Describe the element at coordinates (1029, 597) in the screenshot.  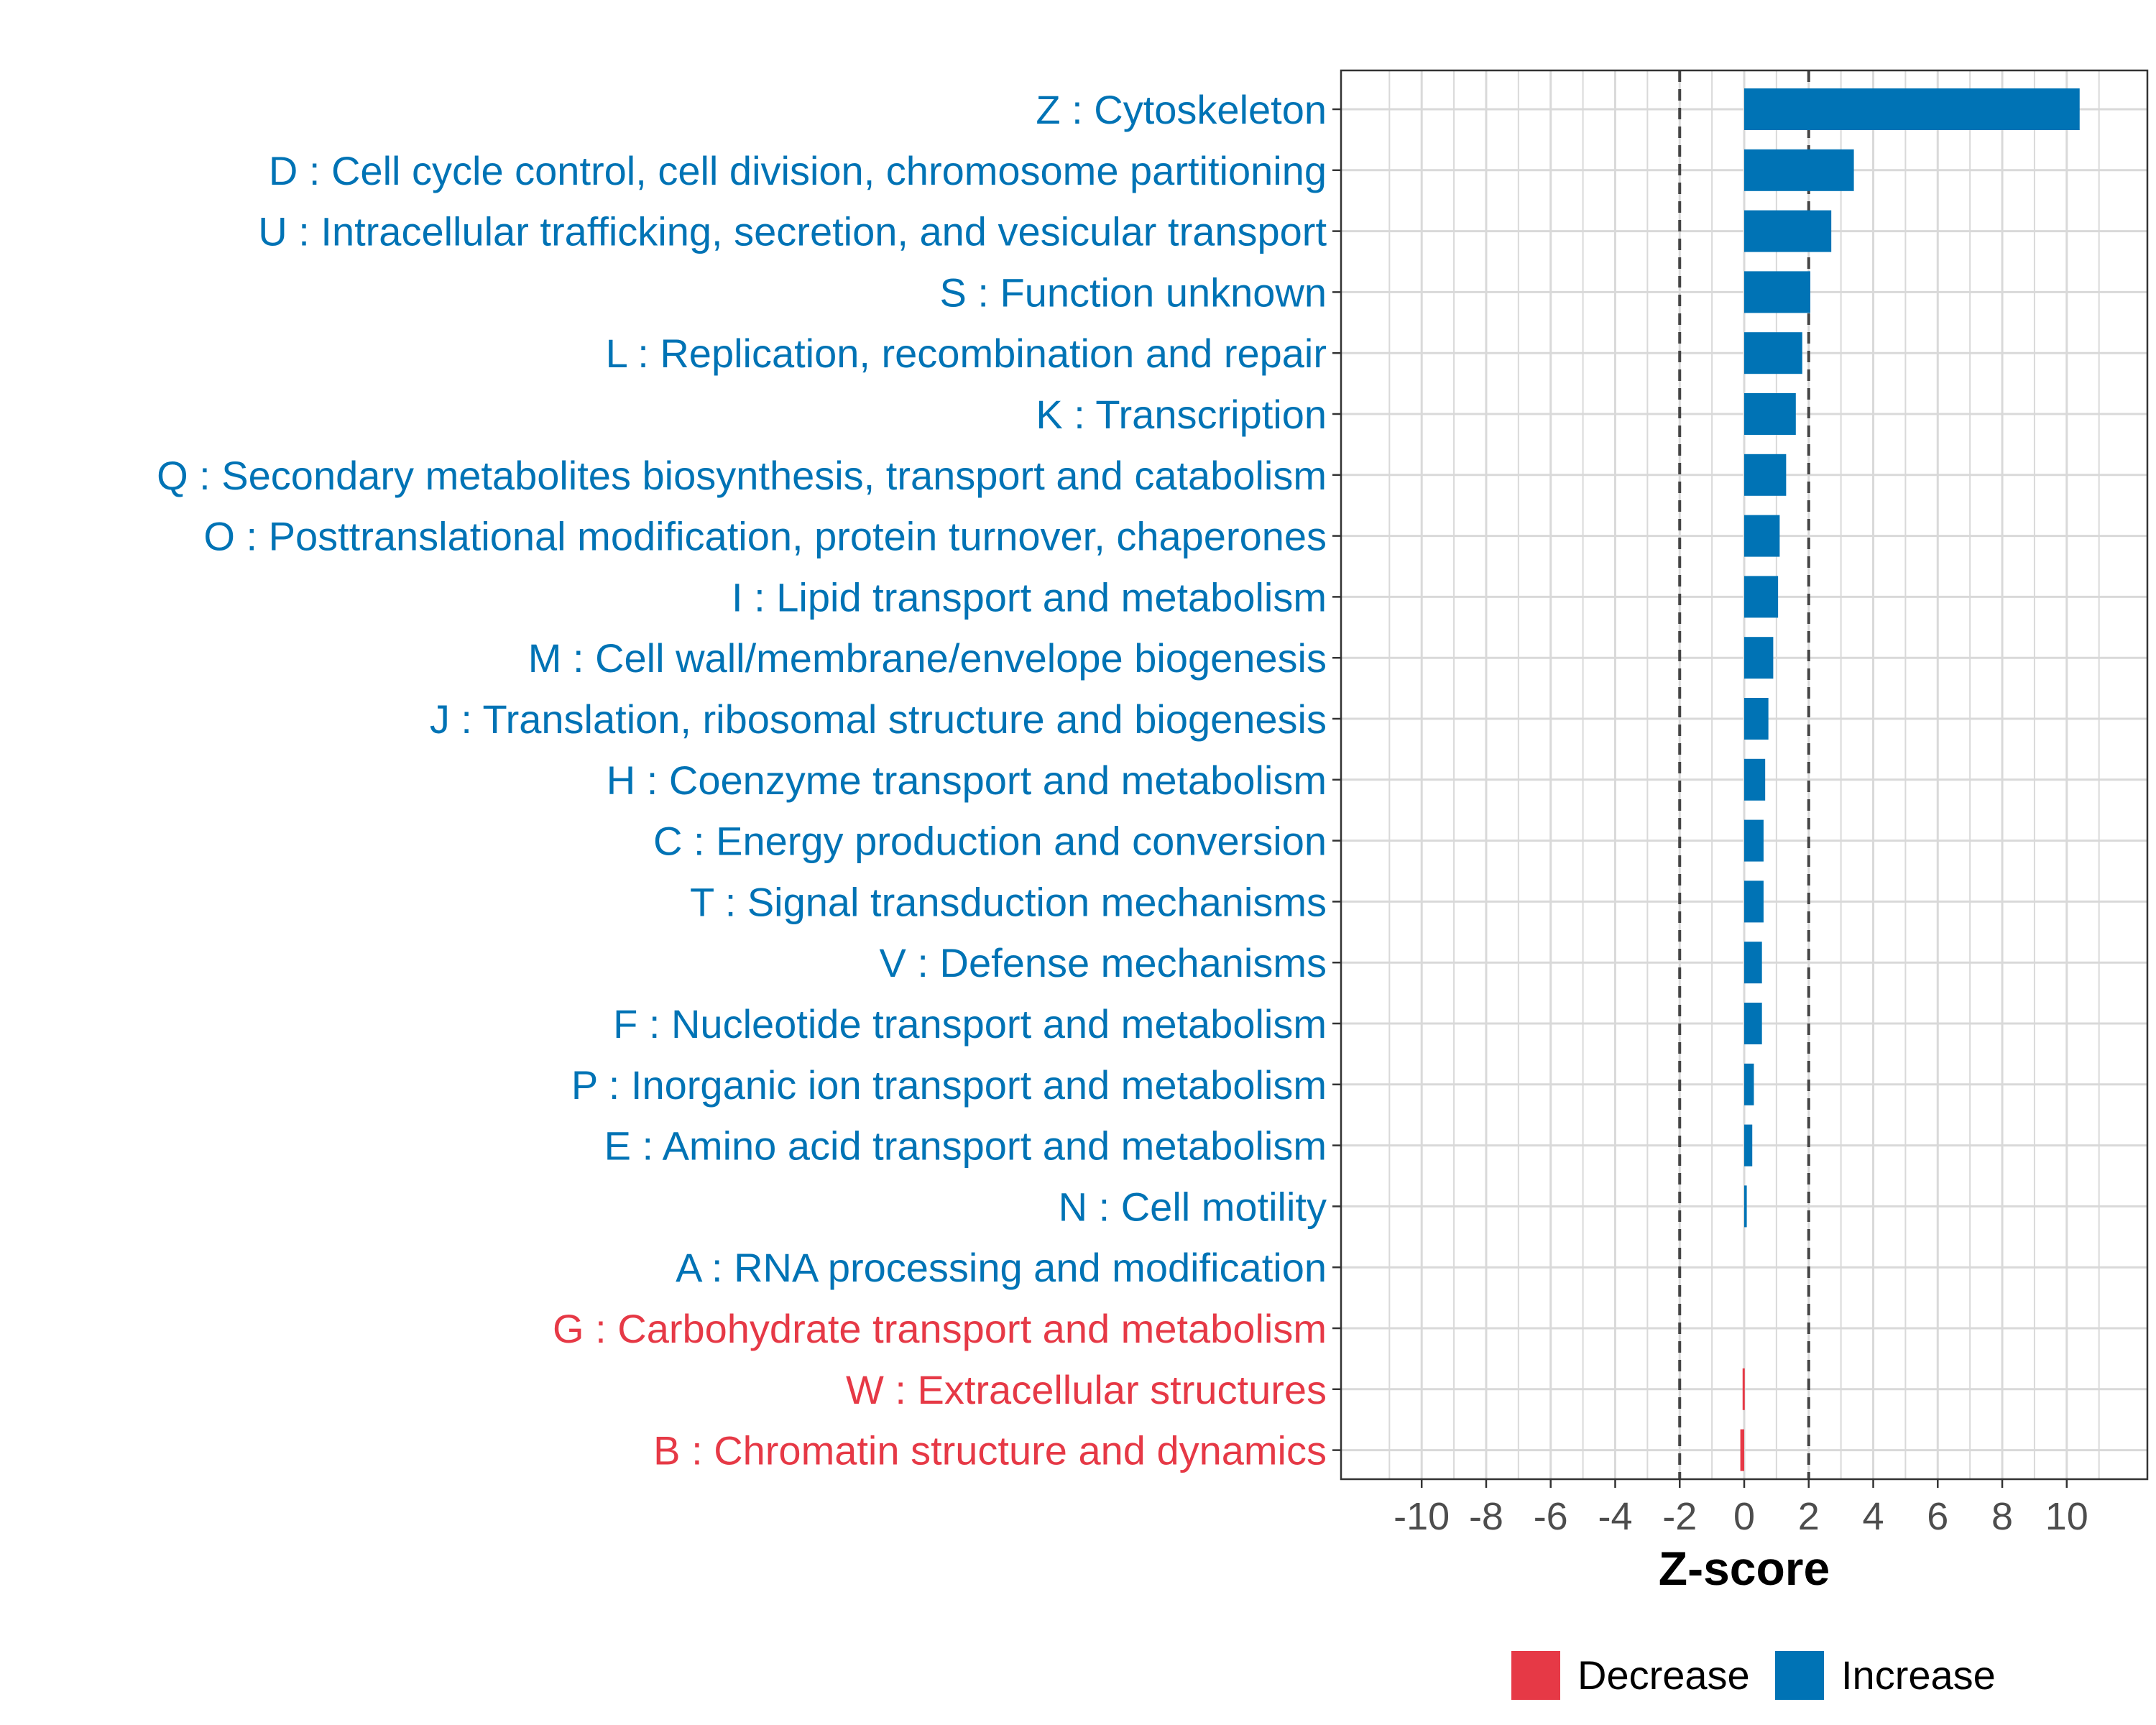
I see `y-tick-label: I : Lipid transport and metabolism` at that location.